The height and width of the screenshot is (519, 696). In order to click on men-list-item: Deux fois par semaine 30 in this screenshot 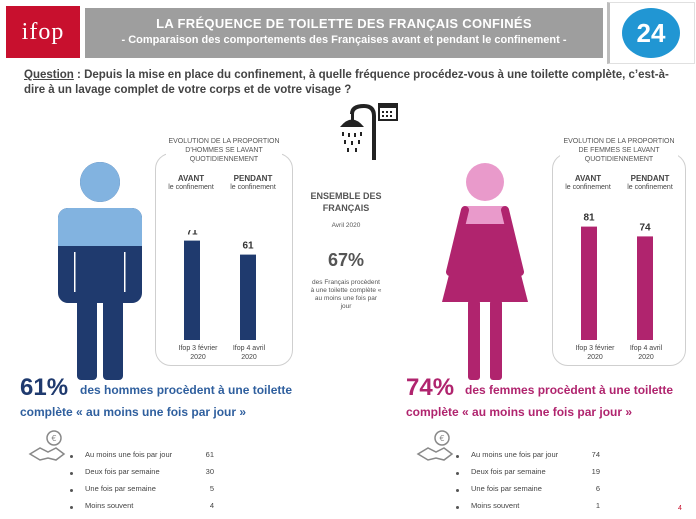, I will do `click(145, 475)`.